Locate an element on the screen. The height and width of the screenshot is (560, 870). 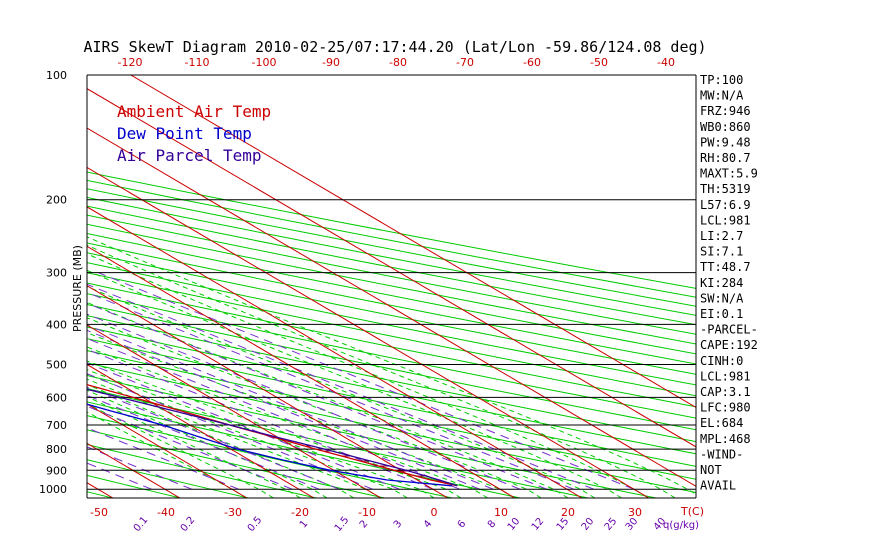
index-entry: NOT is located at coordinates (711, 470).